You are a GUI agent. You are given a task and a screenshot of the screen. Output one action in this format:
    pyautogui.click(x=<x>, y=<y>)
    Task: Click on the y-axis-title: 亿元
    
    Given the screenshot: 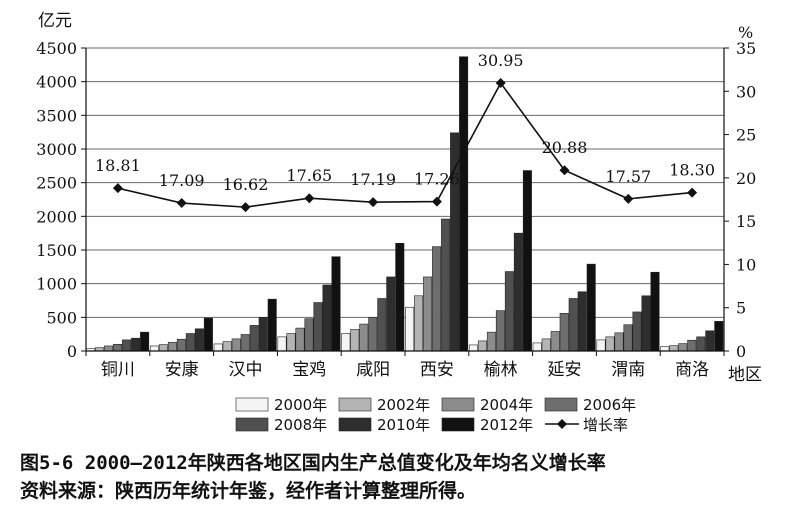 What is the action you would take?
    pyautogui.click(x=55, y=21)
    